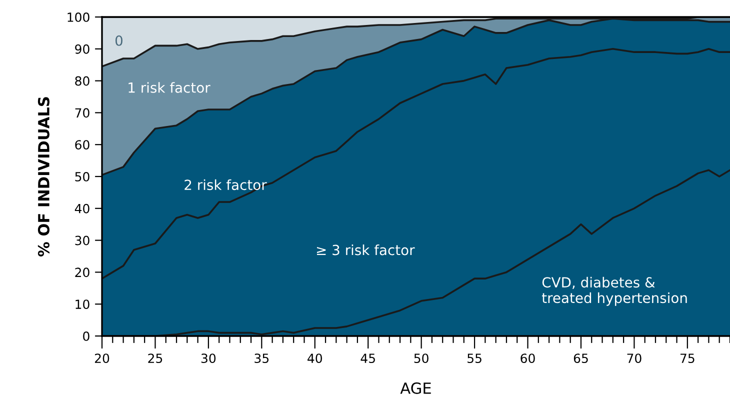  I want to click on y-tick-label: 40, so click(82, 209).